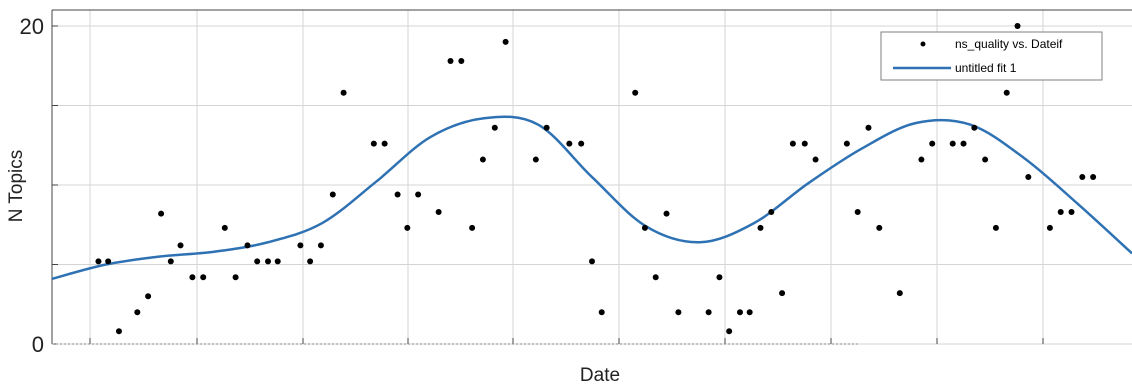  What do you see at coordinates (16, 186) in the screenshot?
I see `y-axis-label: N Topics` at bounding box center [16, 186].